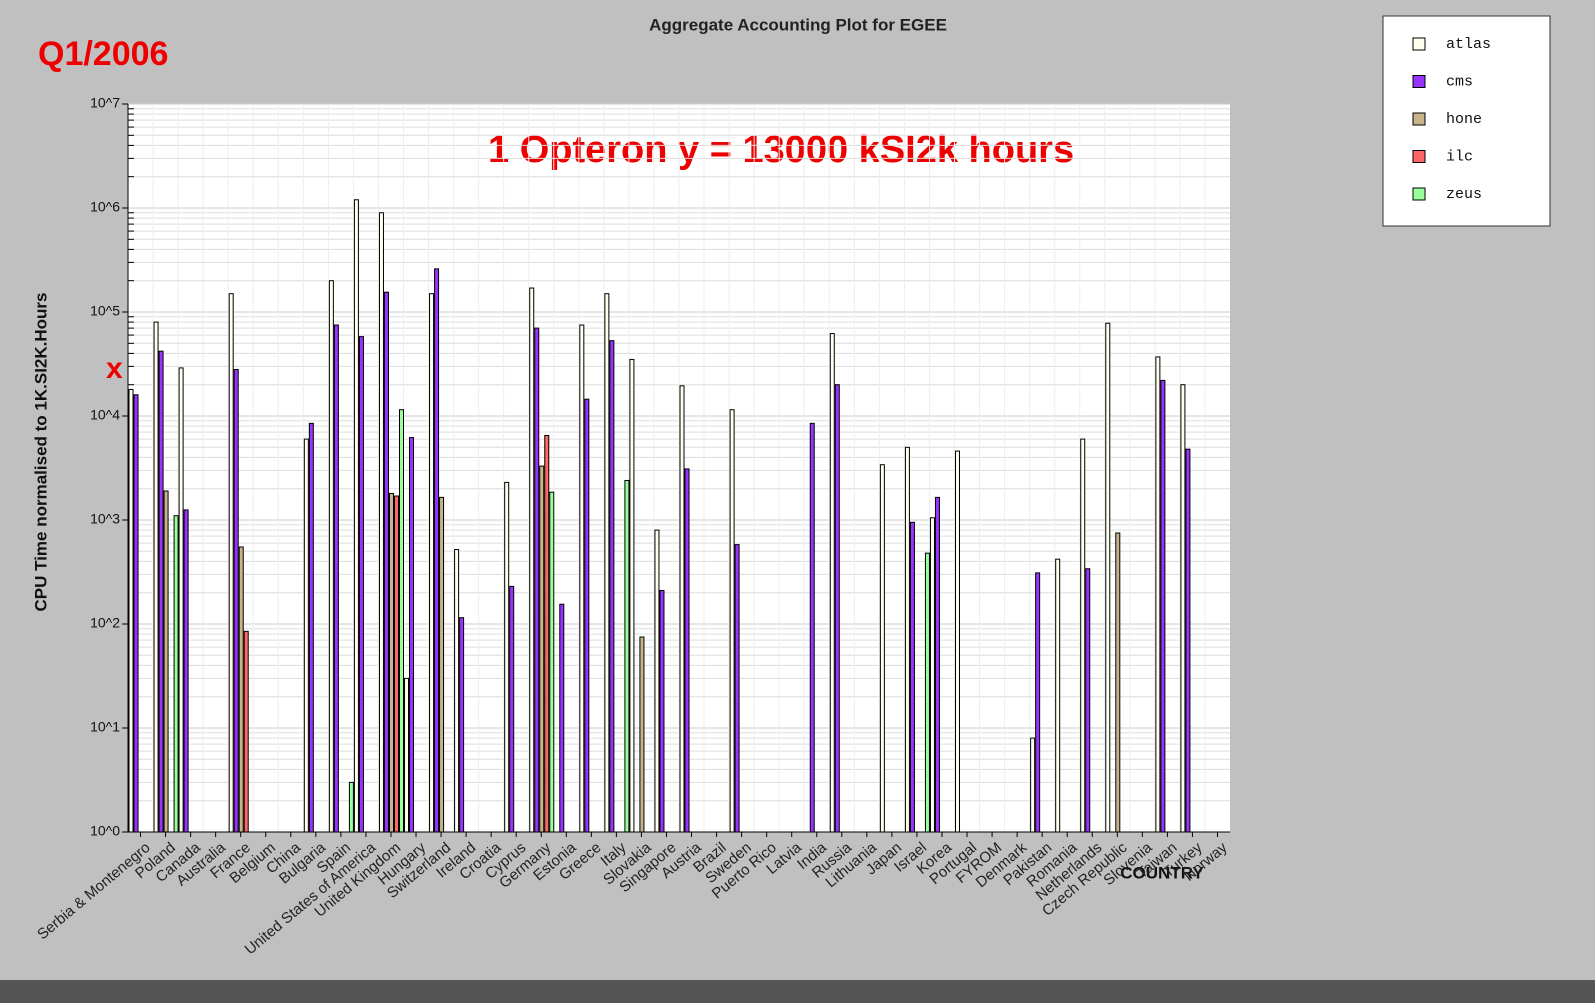  I want to click on legend-box, so click(1466, 121).